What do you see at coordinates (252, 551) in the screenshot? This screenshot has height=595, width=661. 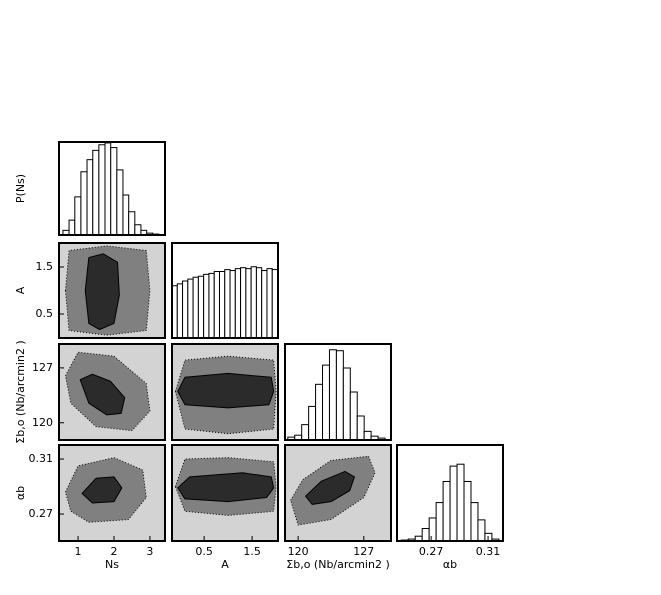 I see `x-tick-label: 1.5` at bounding box center [252, 551].